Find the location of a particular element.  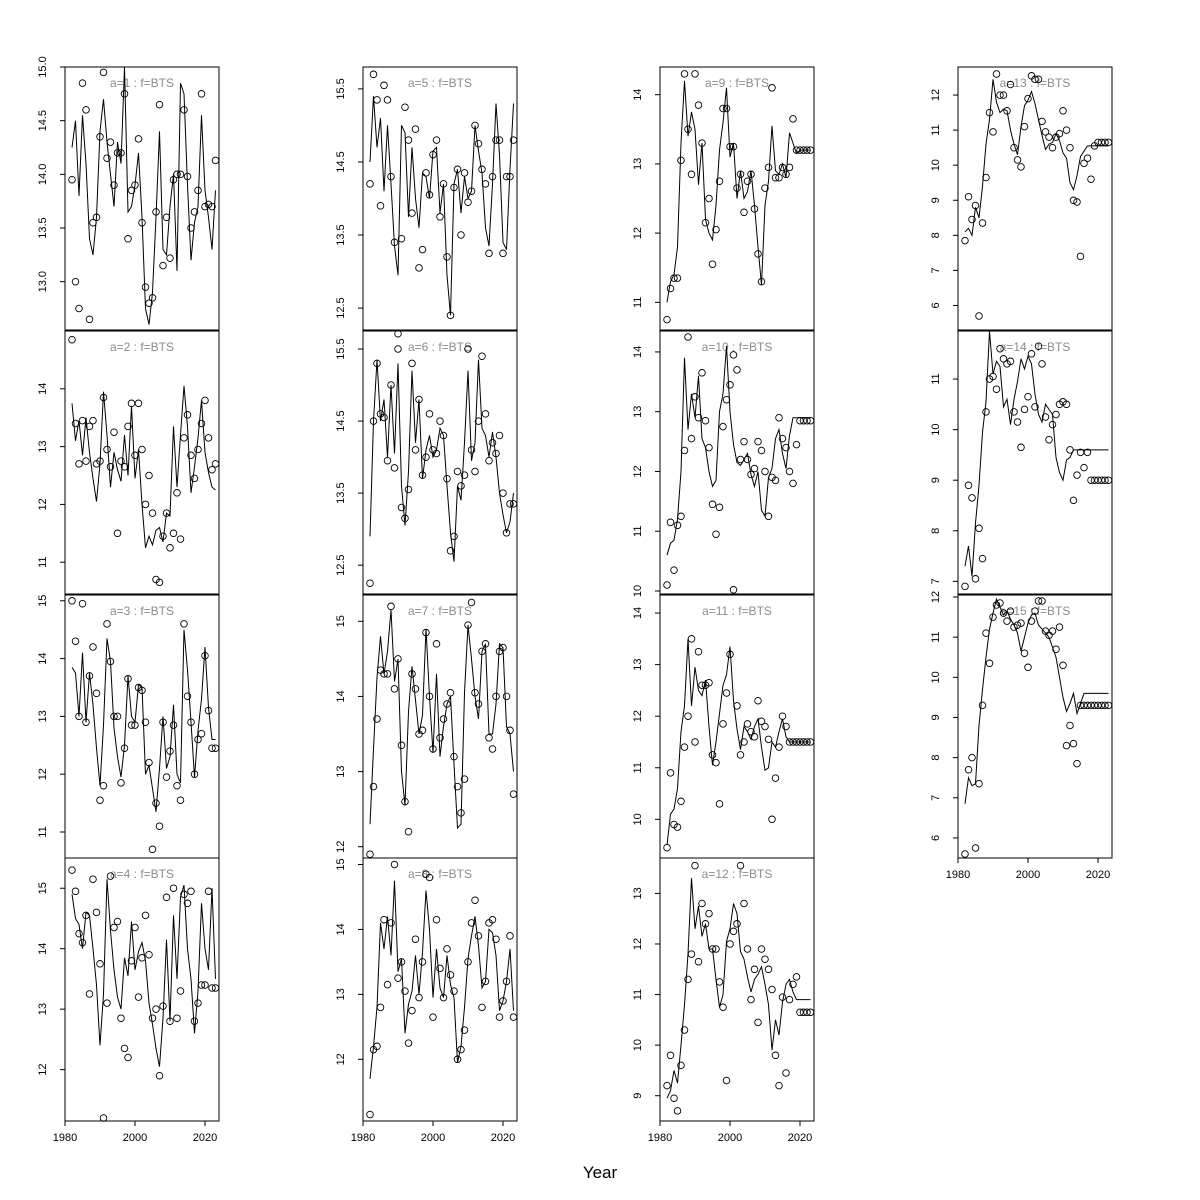

y-tick-label: 7 is located at coordinates (936, 270).